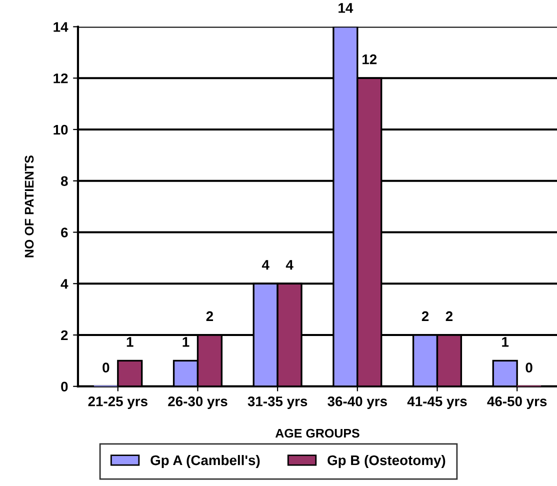 The width and height of the screenshot is (557, 486). I want to click on y-tick-label: 2, so click(64, 335).